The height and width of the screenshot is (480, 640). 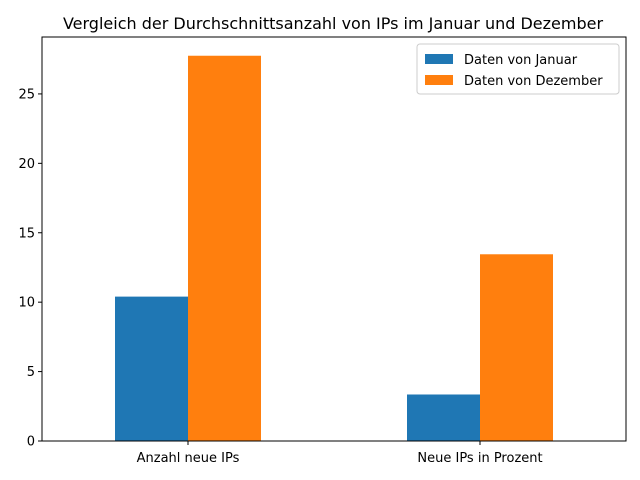 I want to click on legend-box, so click(x=518, y=69).